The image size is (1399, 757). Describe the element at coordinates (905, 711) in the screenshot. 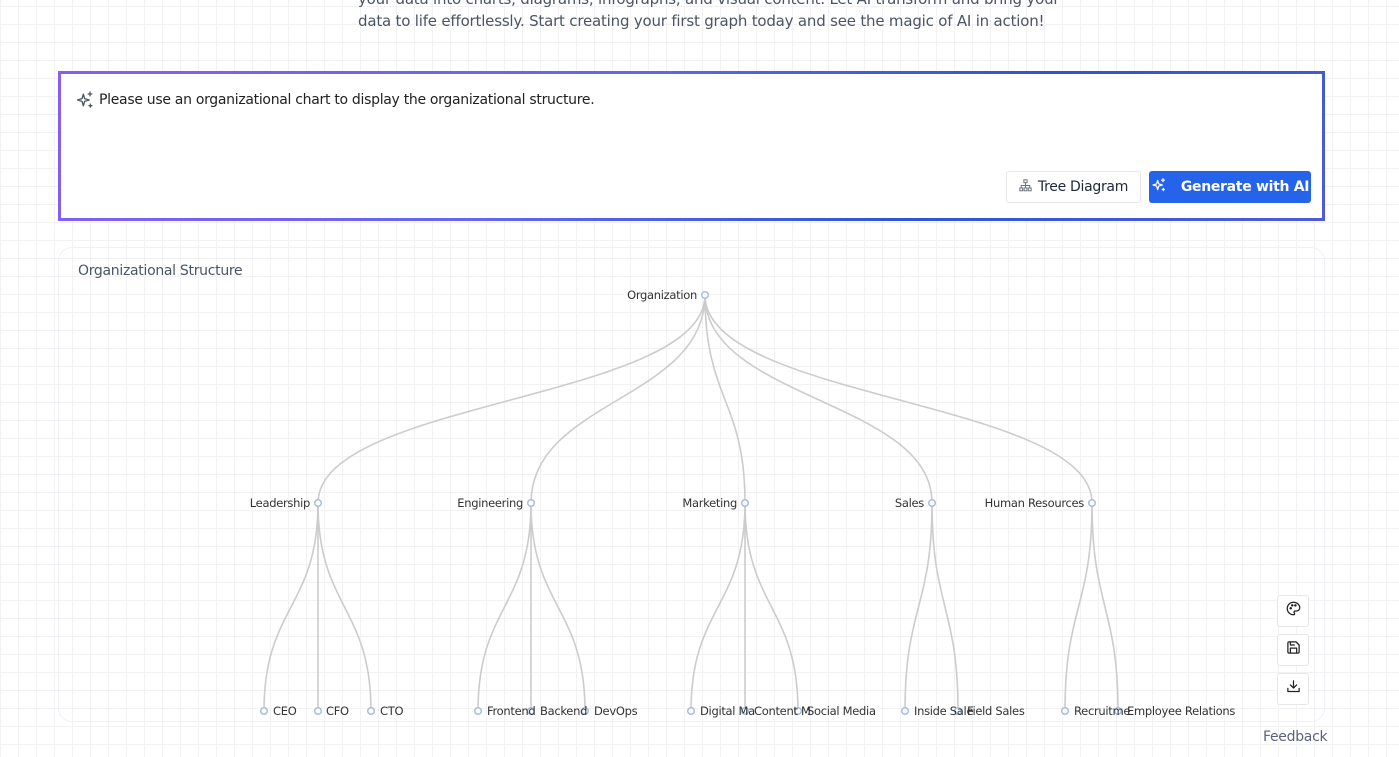

I see `node-inside-sales` at that location.